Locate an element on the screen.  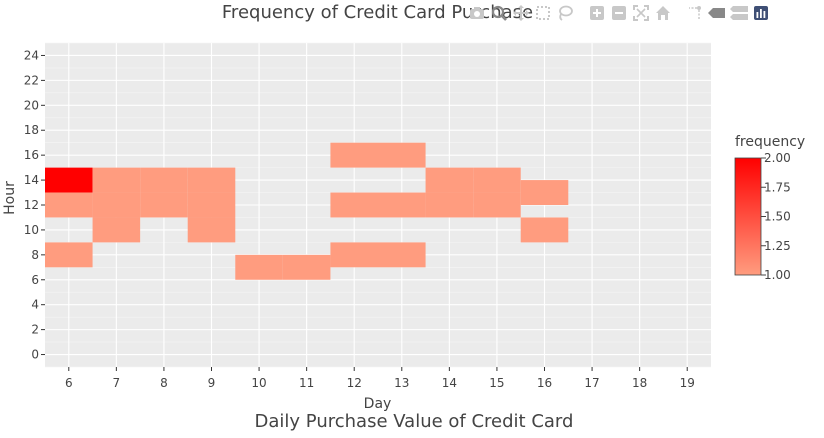
y-tick-label: 24 is located at coordinates (31, 55).